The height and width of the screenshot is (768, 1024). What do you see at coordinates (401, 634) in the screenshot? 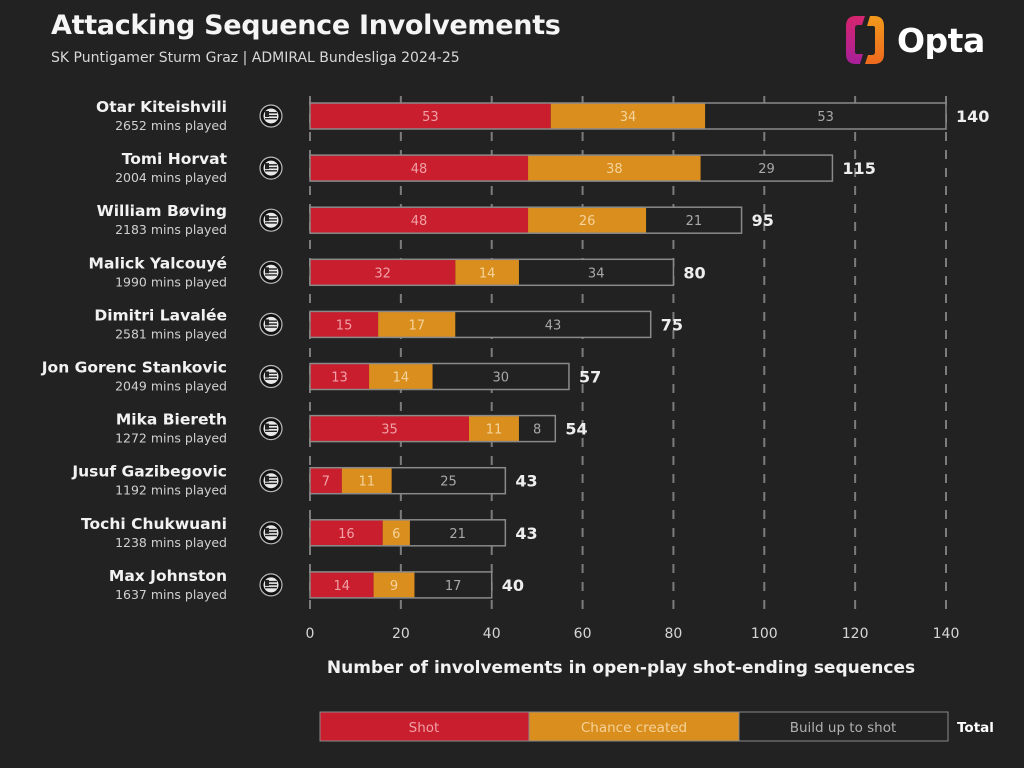
I see `x-tick-label: 20` at bounding box center [401, 634].